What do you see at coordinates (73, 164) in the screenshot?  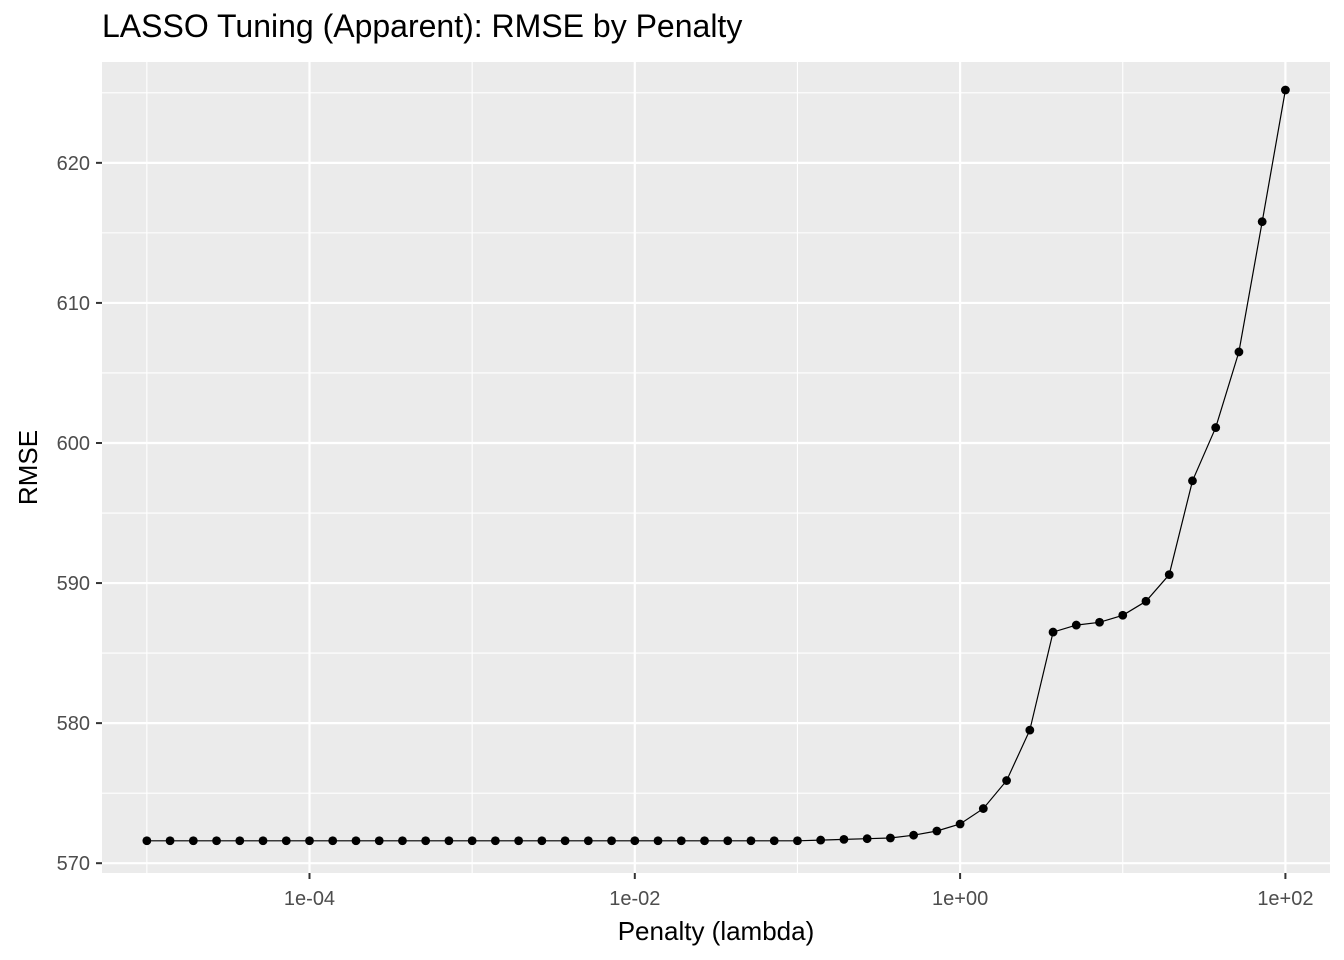 I see `y-tick-label: 620` at bounding box center [73, 164].